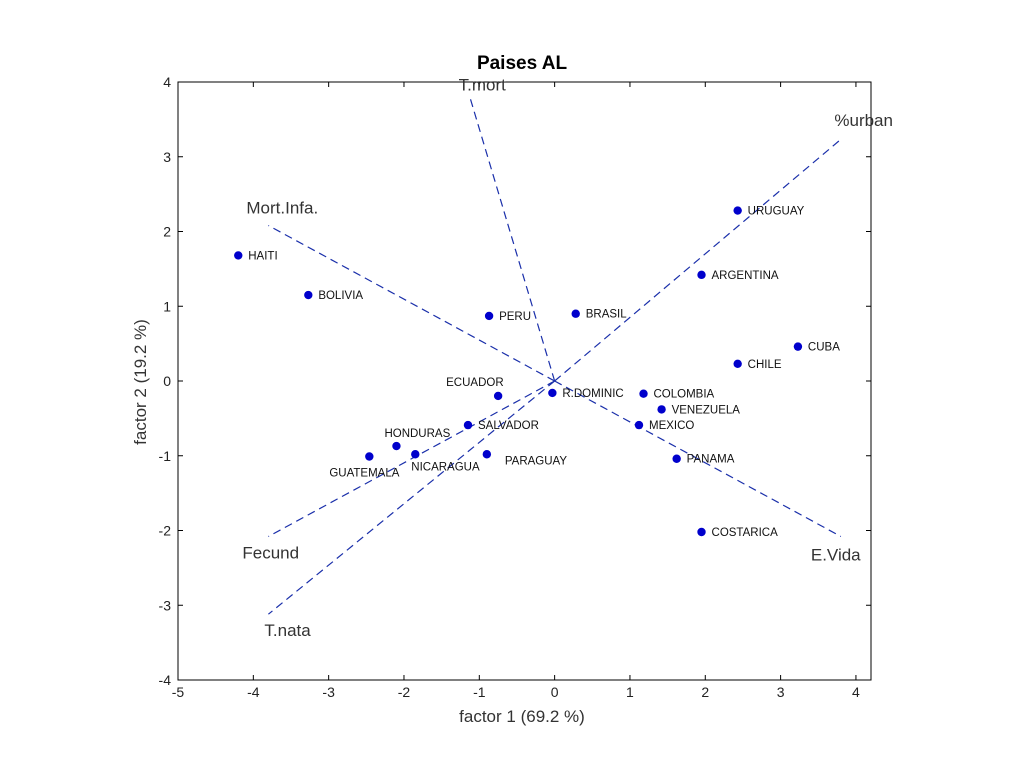 The height and width of the screenshot is (768, 1024). What do you see at coordinates (836, 554) in the screenshot?
I see `vector-label: E.Vida` at bounding box center [836, 554].